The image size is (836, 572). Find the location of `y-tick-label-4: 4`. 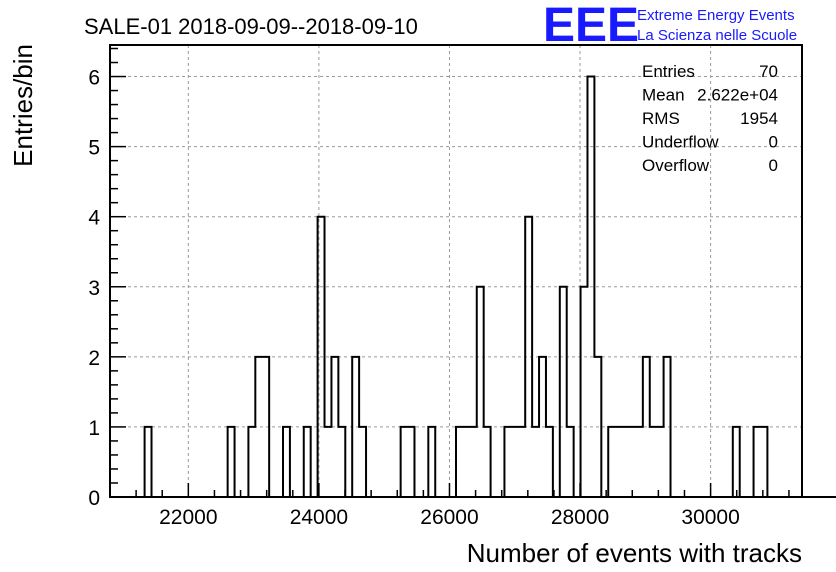

y-tick-label-4: 4 is located at coordinates (94, 218).